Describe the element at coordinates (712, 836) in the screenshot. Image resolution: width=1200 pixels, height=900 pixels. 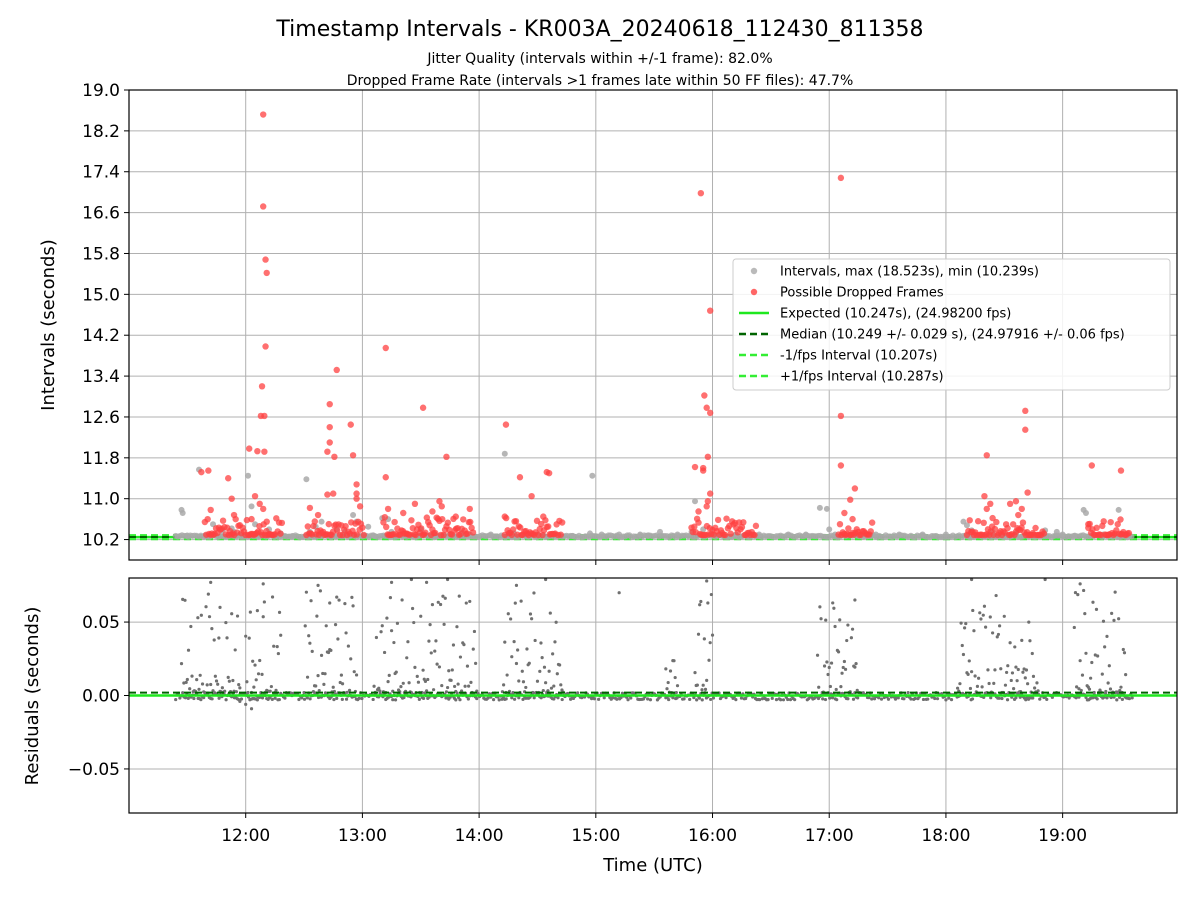
I see `x-tick-label: 16:00` at that location.